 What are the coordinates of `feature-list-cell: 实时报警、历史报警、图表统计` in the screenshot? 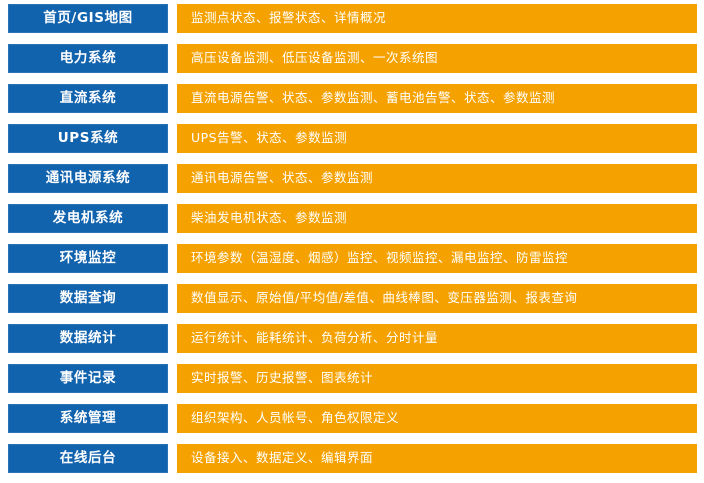 It's located at (437, 378).